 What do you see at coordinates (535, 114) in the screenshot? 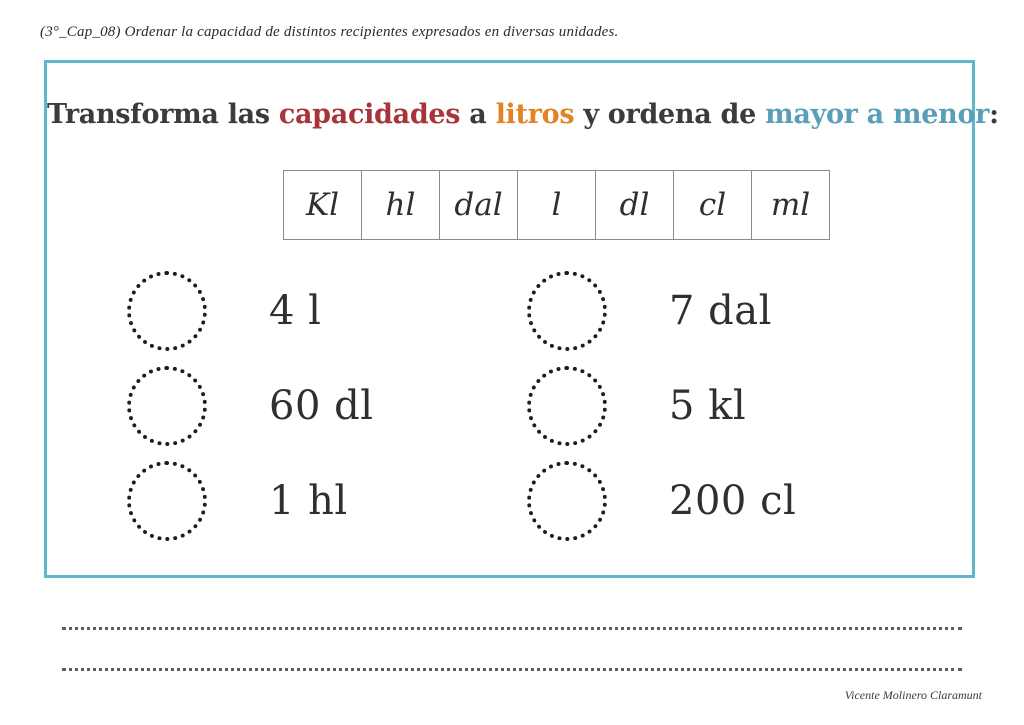
I see `instruction-keyword-litros: litros` at bounding box center [535, 114].